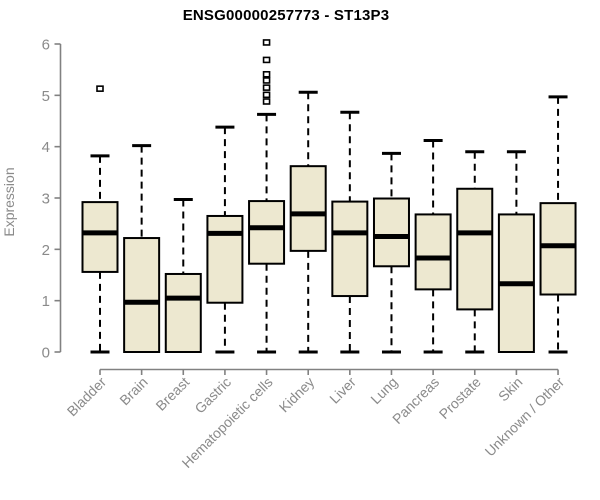  Describe the element at coordinates (383, 390) in the screenshot. I see `x-category-label: Lung` at that location.